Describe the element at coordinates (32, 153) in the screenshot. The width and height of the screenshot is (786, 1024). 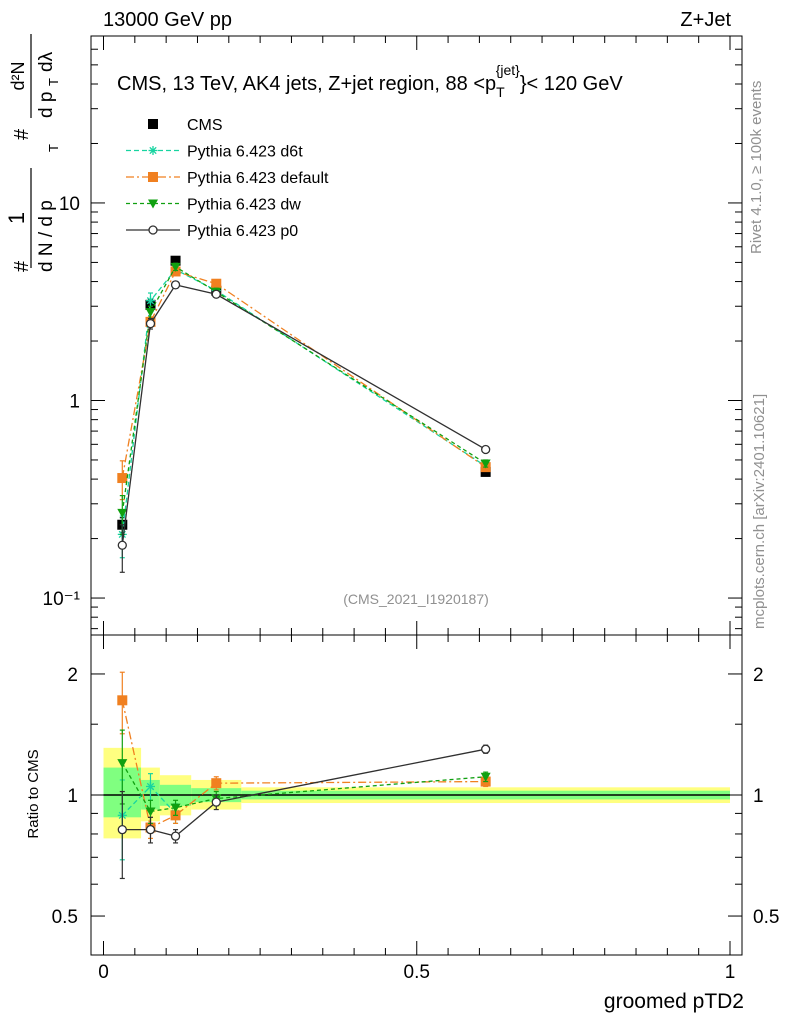
I see `main-y-axis-label: # 1 d N / d p T # d²N d p T dλ` at that location.